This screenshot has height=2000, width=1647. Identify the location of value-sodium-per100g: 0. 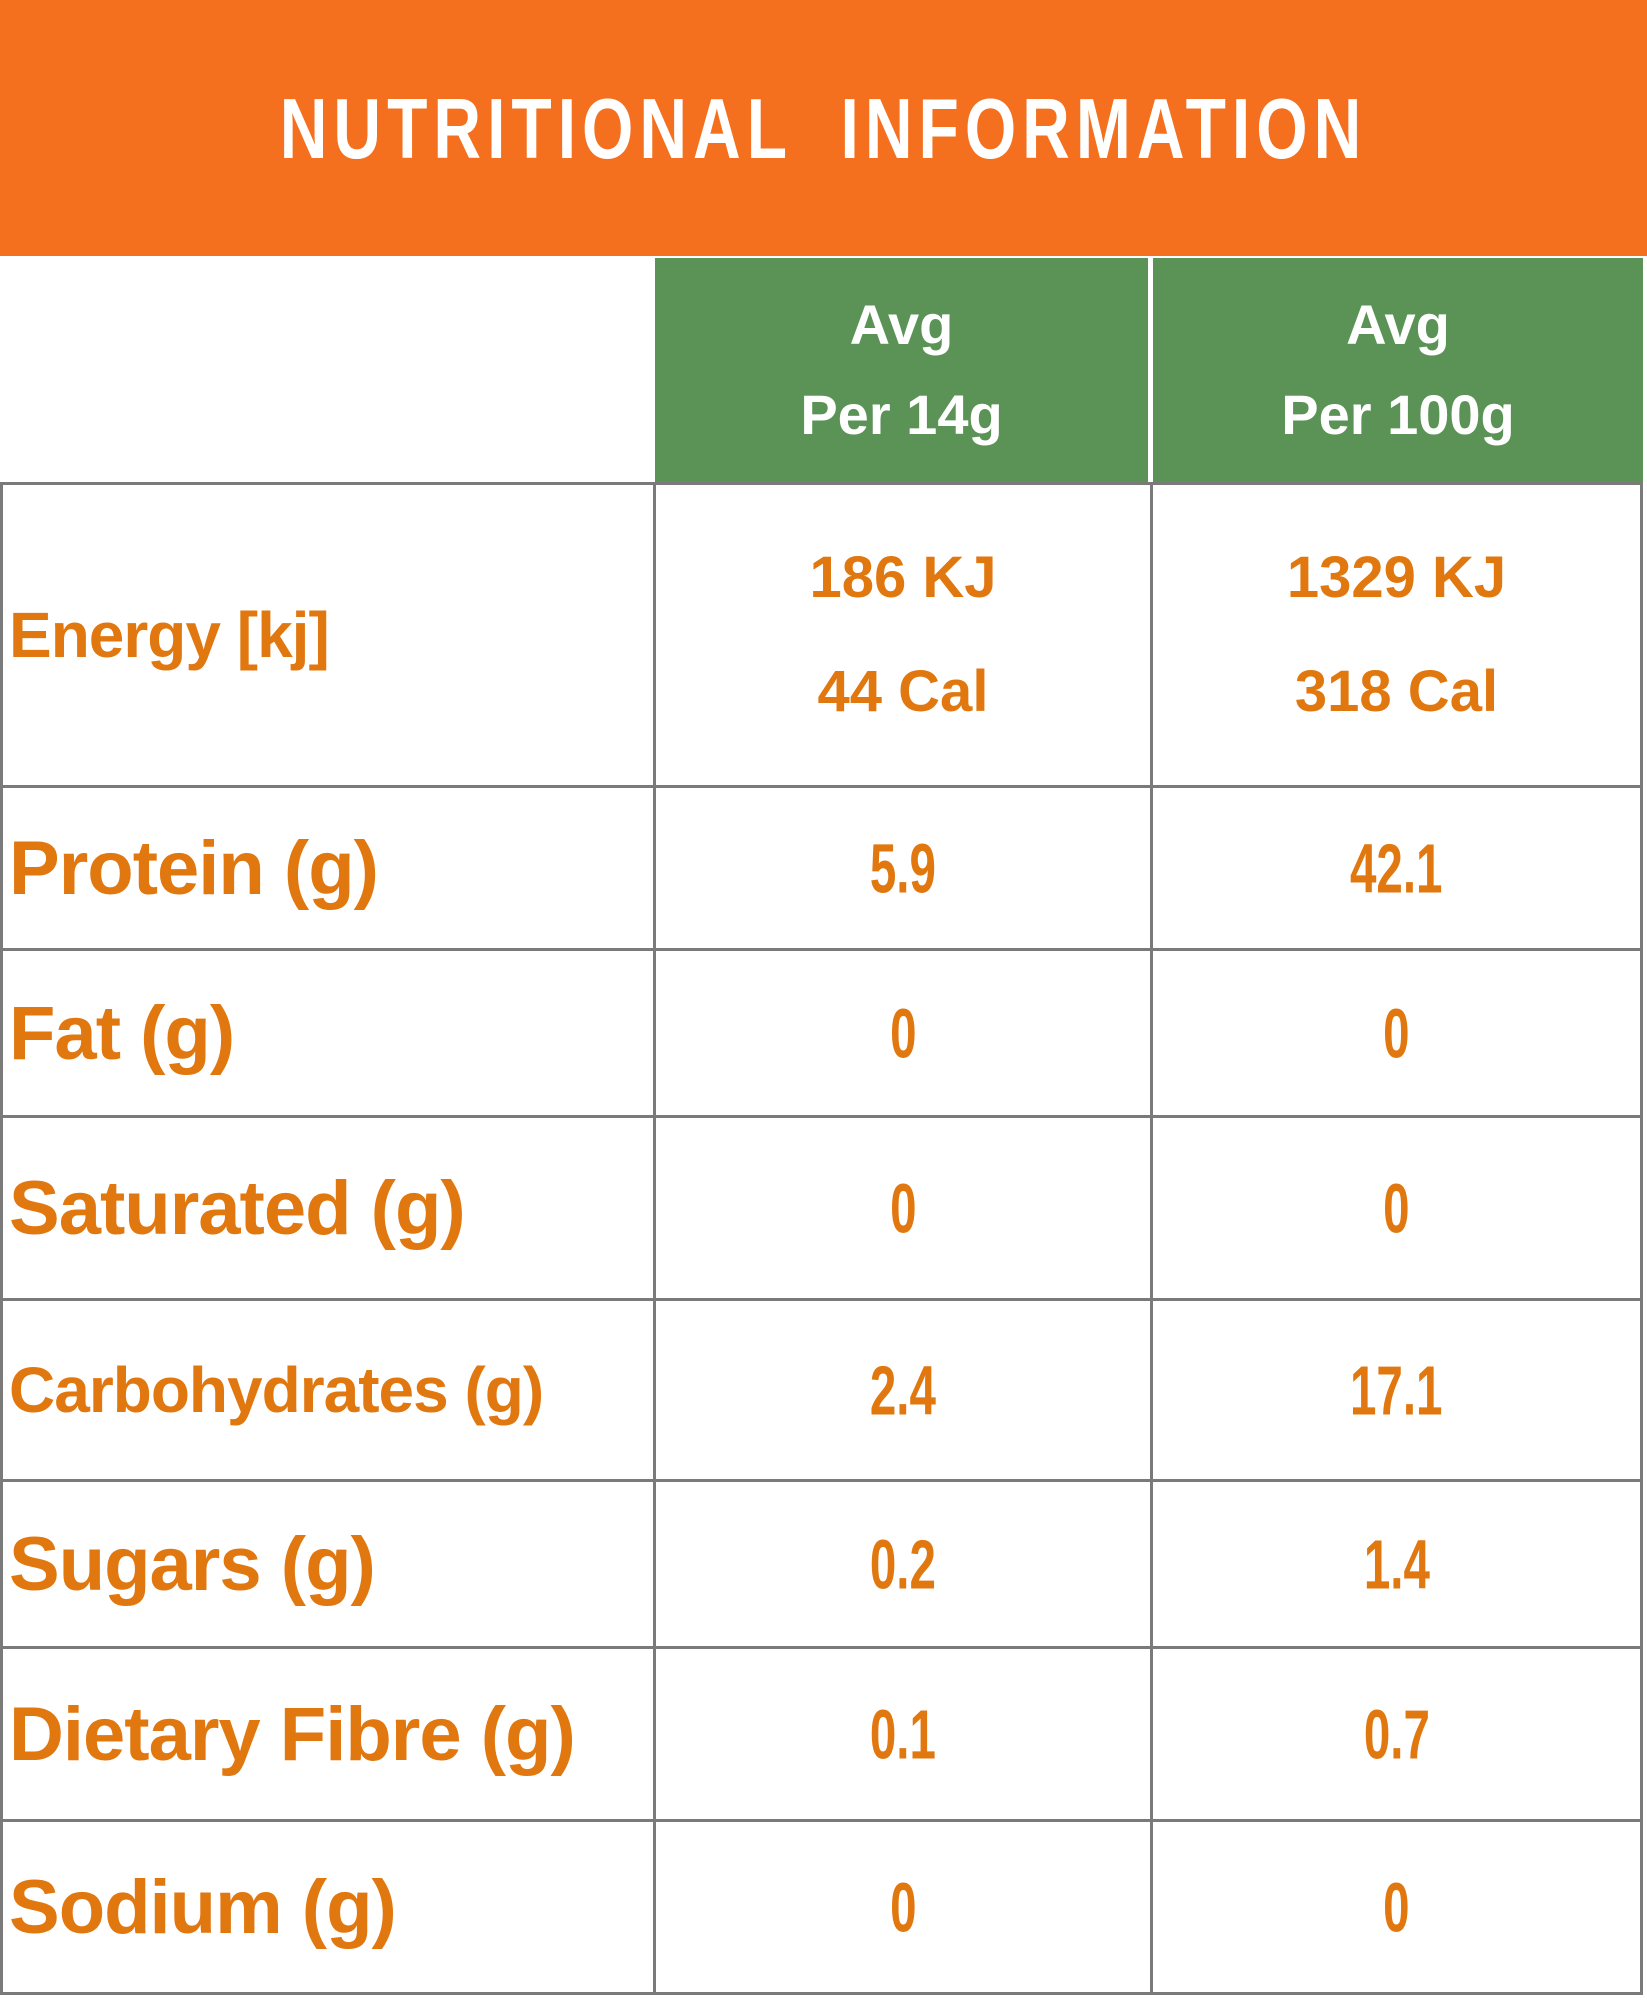
(1396, 1907).